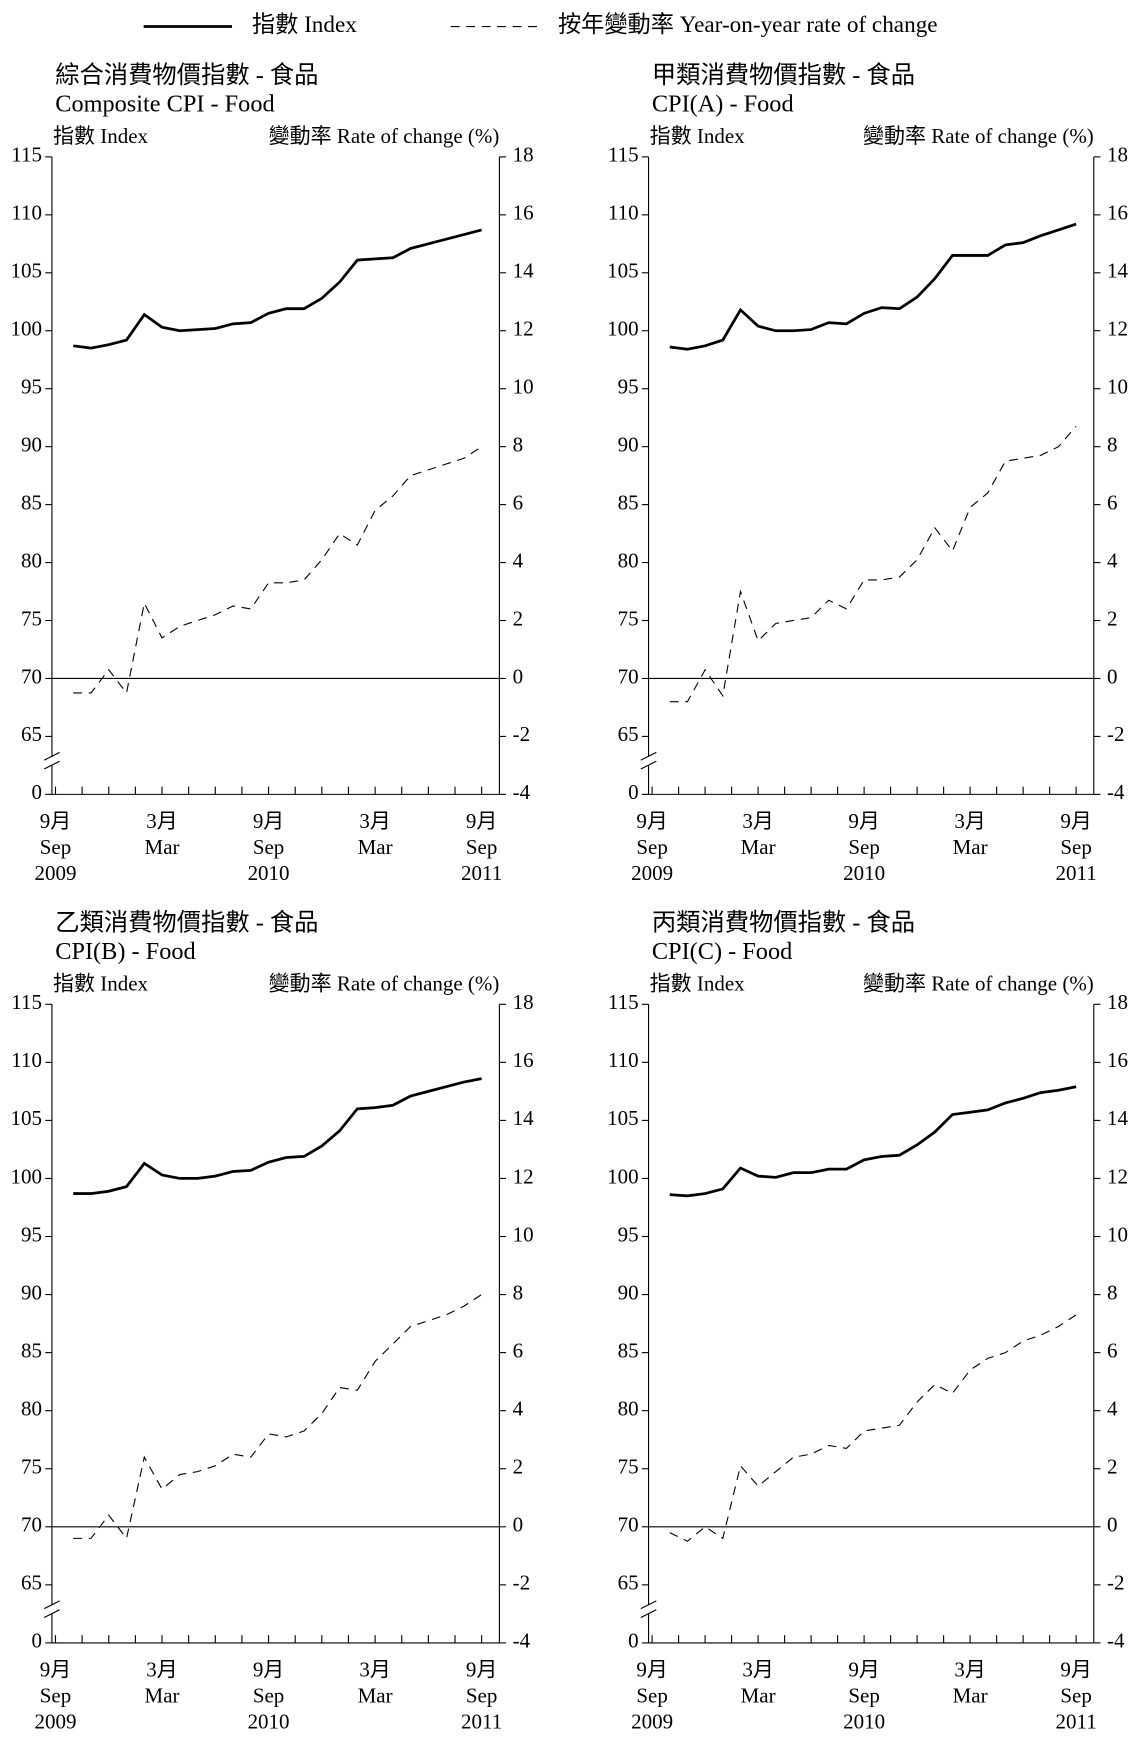  I want to click on x-tick-label: 2010, so click(864, 1721).